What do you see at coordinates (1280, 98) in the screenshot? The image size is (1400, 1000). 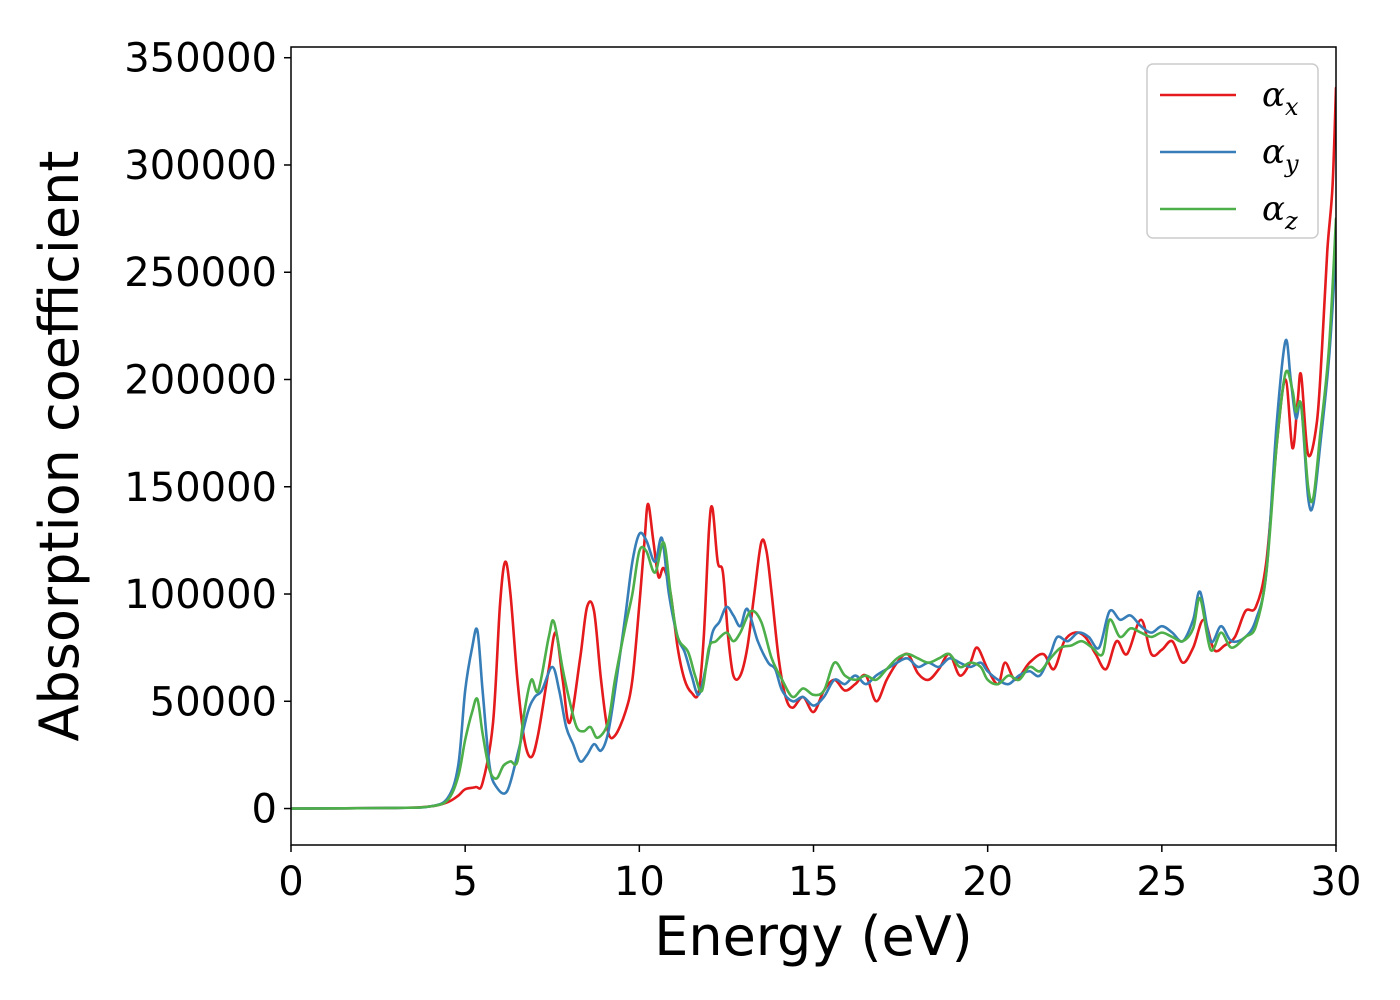 I see `legend-label: αx` at bounding box center [1280, 98].